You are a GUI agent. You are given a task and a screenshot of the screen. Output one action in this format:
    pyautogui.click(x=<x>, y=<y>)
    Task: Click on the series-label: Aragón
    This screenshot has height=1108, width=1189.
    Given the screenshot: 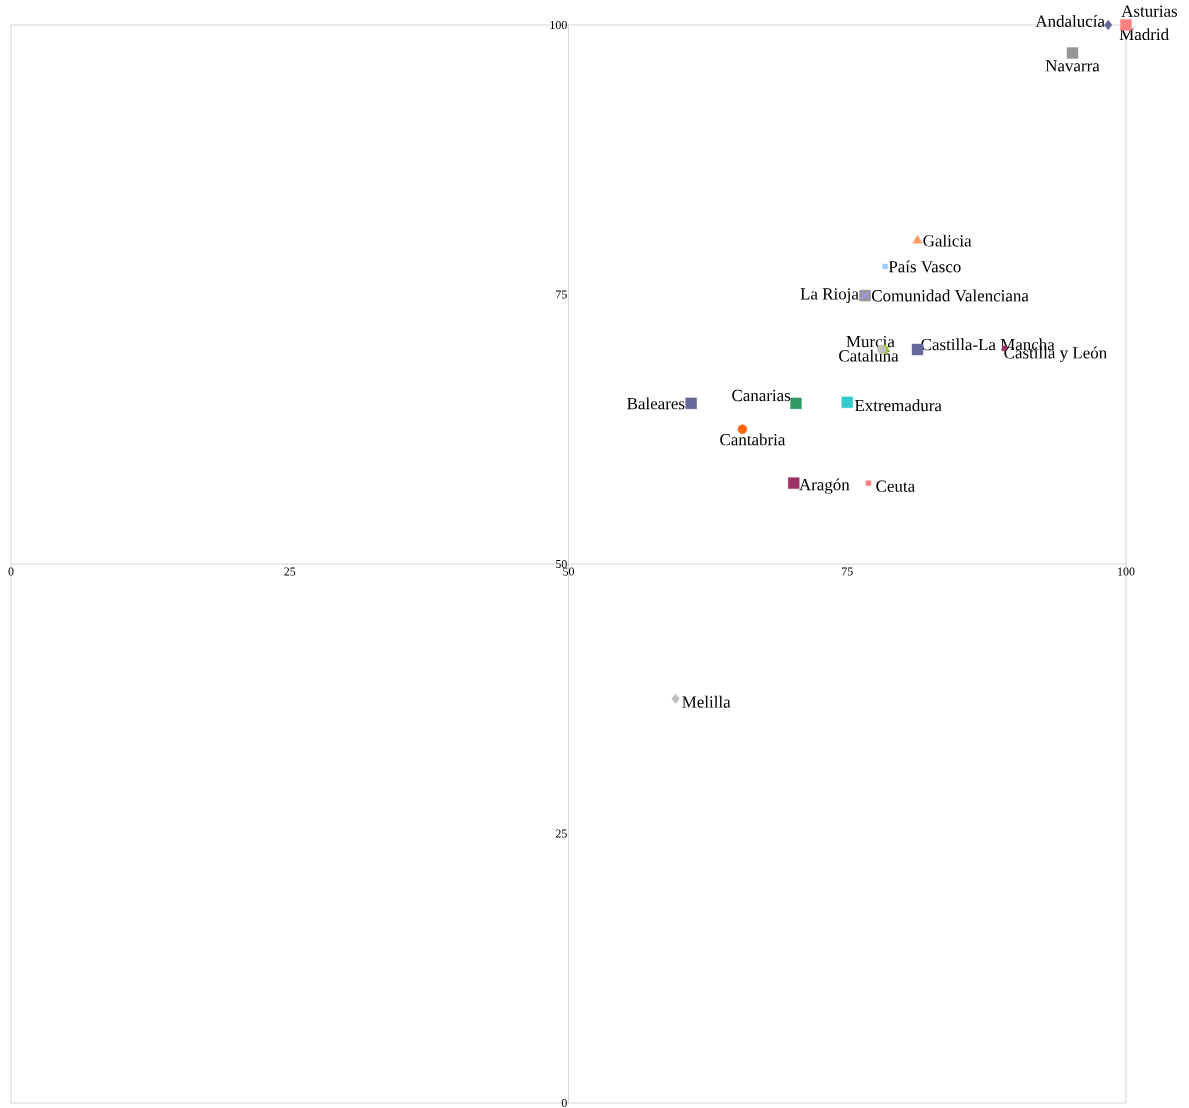 What is the action you would take?
    pyautogui.click(x=824, y=486)
    